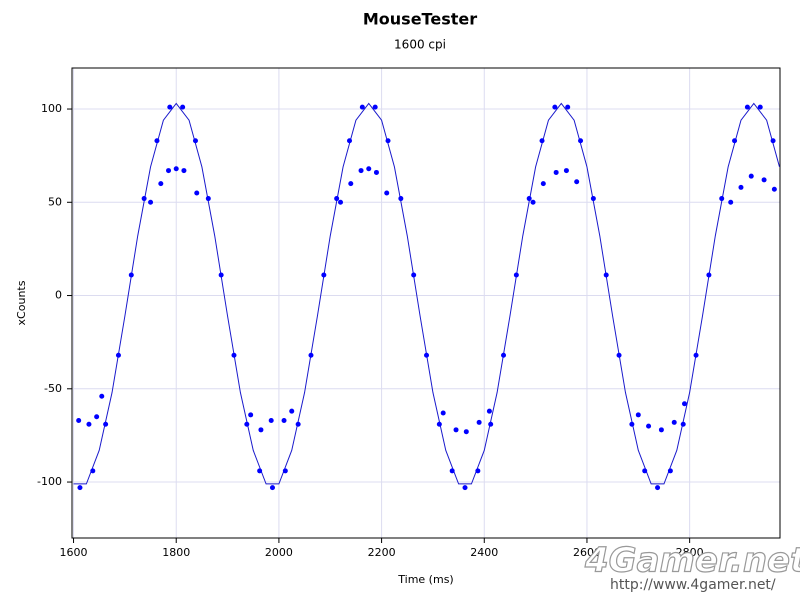 The width and height of the screenshot is (800, 600). What do you see at coordinates (382, 552) in the screenshot?
I see `x-tick-label: 2200` at bounding box center [382, 552].